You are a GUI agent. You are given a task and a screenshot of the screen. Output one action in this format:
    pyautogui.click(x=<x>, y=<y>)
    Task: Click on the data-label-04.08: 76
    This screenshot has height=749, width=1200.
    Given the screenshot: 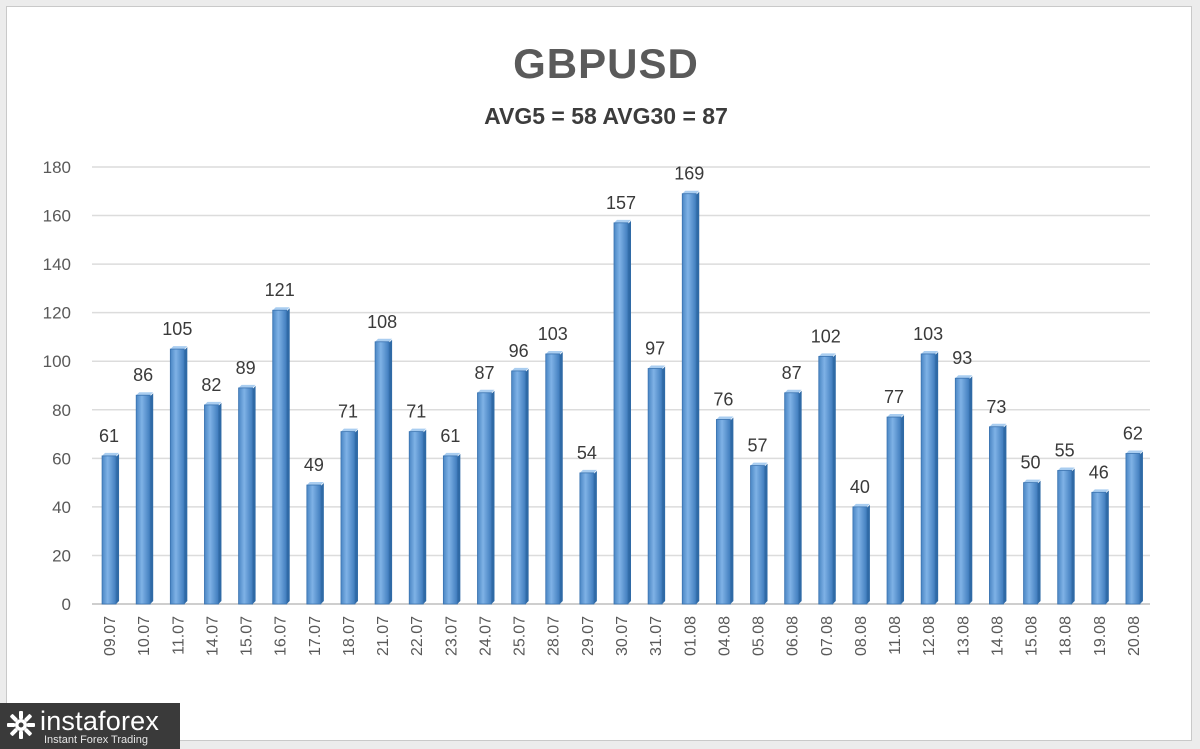 What is the action you would take?
    pyautogui.click(x=723, y=399)
    